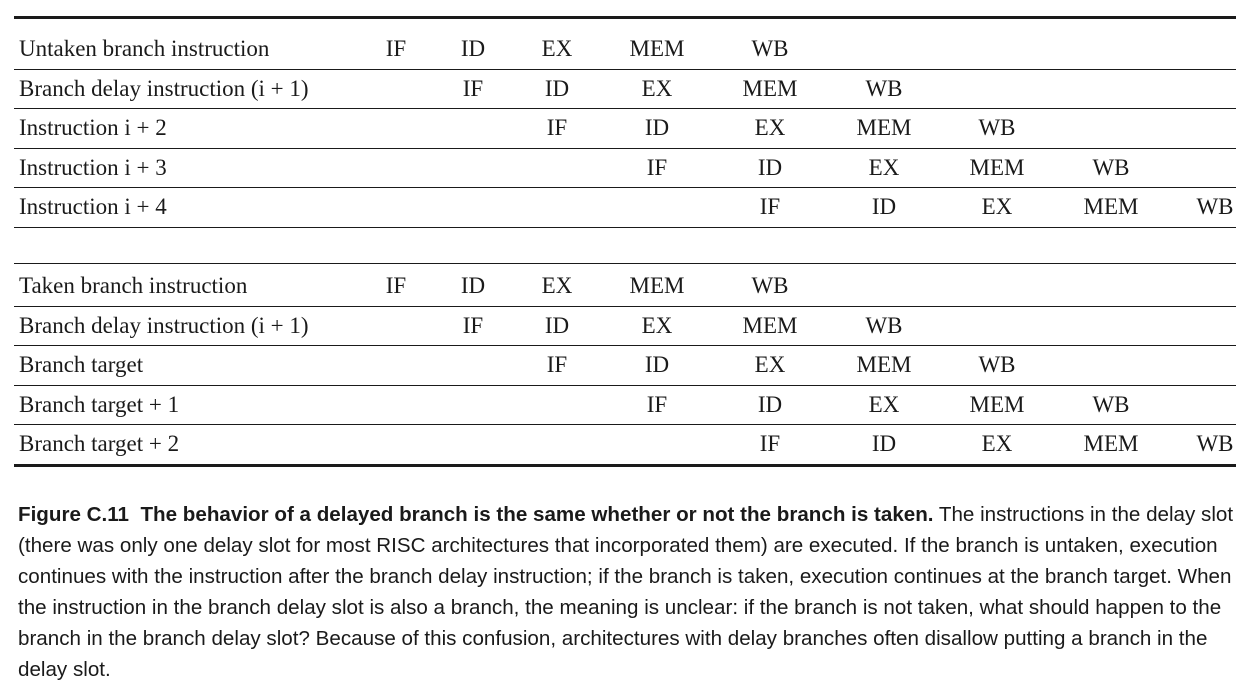 Image resolution: width=1240 pixels, height=685 pixels. Describe the element at coordinates (620, 128) in the screenshot. I see `table-row: Instruction i + 2 IF ID EX MEM WB` at that location.